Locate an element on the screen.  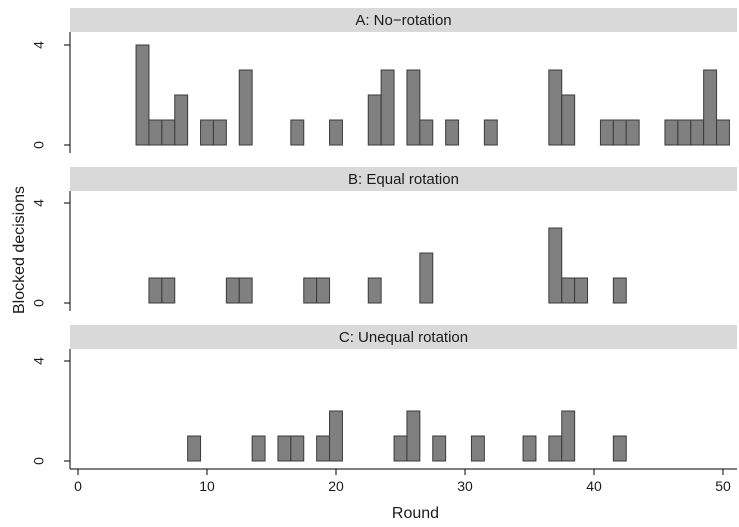
x-tick-label: 40 is located at coordinates (594, 486).